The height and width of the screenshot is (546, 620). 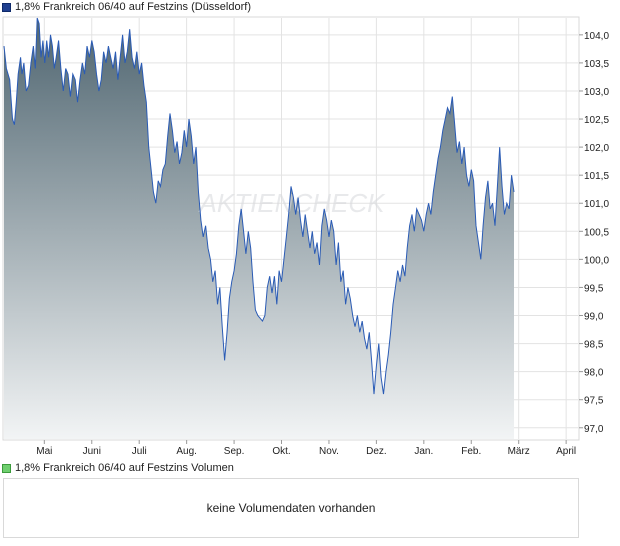 What do you see at coordinates (594, 401) in the screenshot?
I see `y-tick-label: 97,5` at bounding box center [594, 401].